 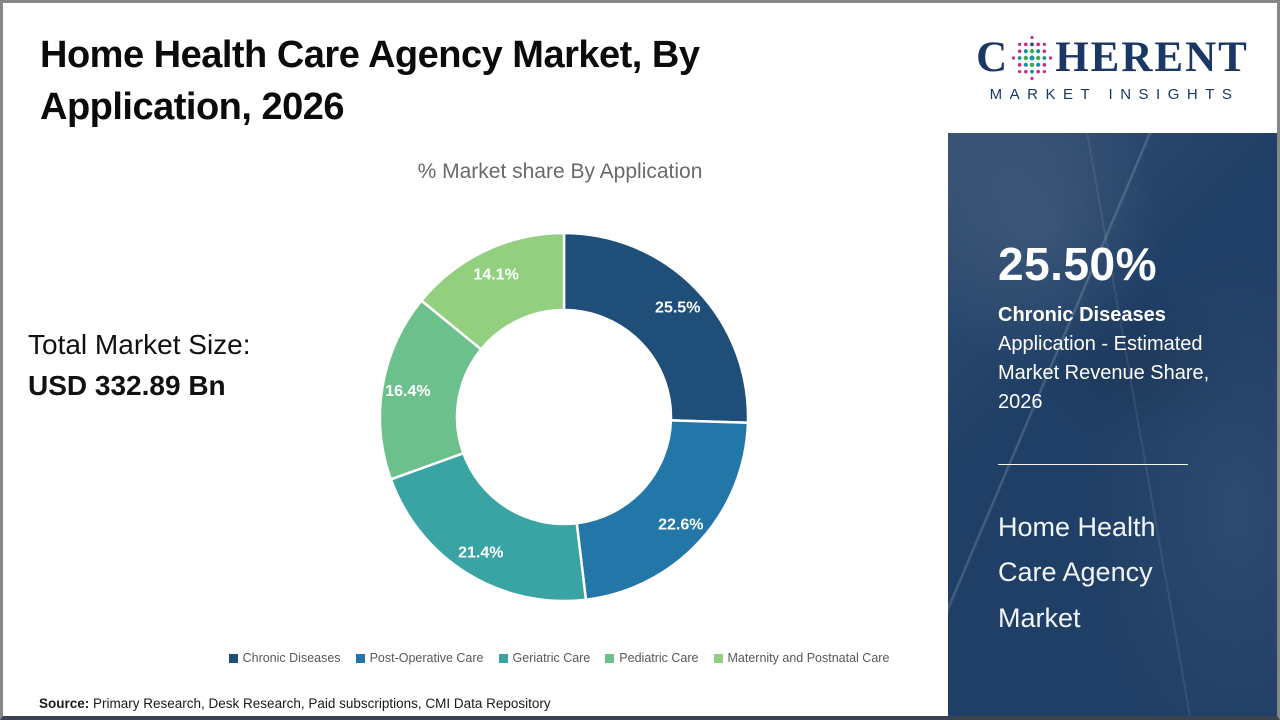 I want to click on legend-item-2: Geriatric Care, so click(x=544, y=658).